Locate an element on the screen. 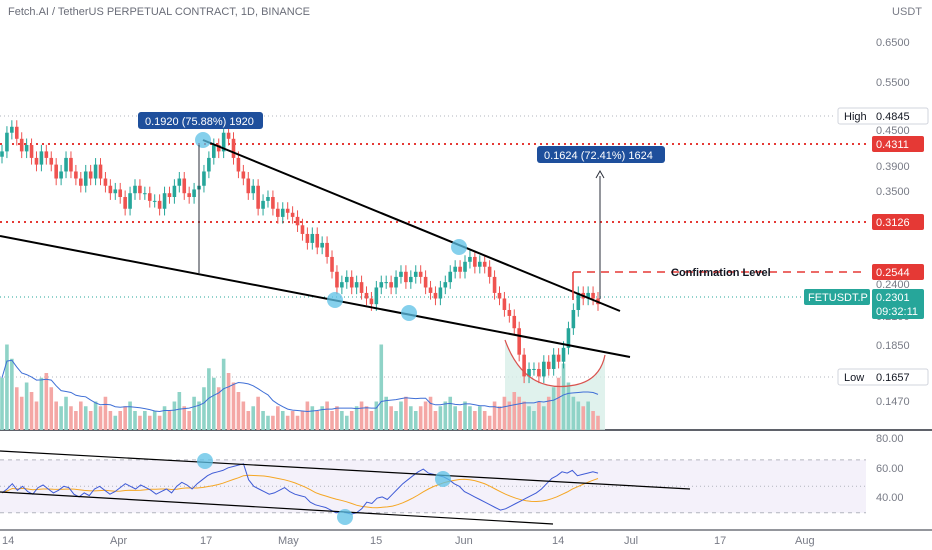 The image size is (932, 550). rsi-line is located at coordinates (300, 489).